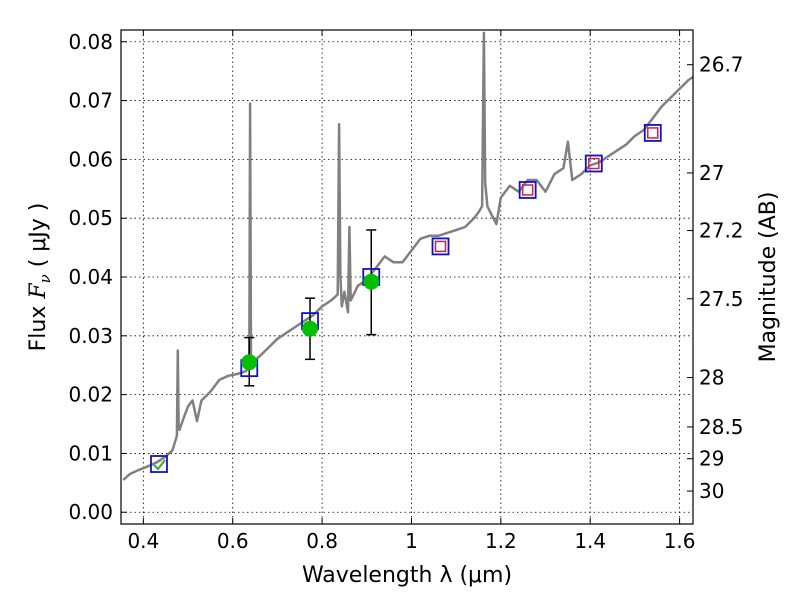 Image resolution: width=800 pixels, height=600 pixels. I want to click on mag-tick-label: 26.7, so click(721, 65).